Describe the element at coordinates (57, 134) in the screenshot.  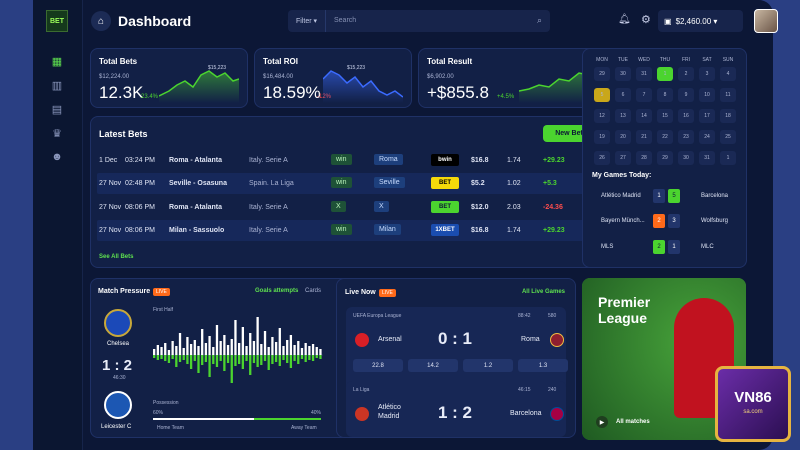
I see `nav-trophy-icon: ♛` at that location.